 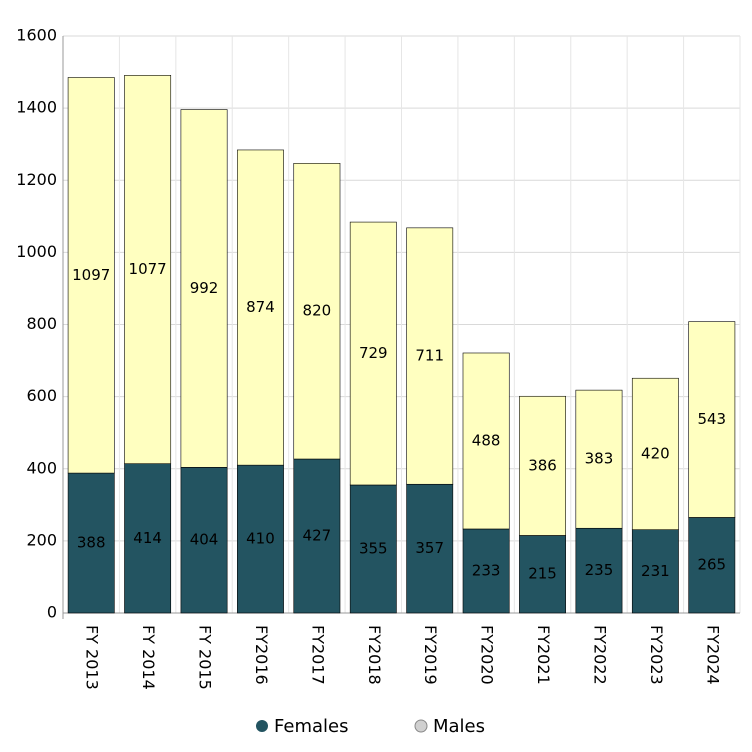 I want to click on value-label: 388, so click(x=91, y=543).